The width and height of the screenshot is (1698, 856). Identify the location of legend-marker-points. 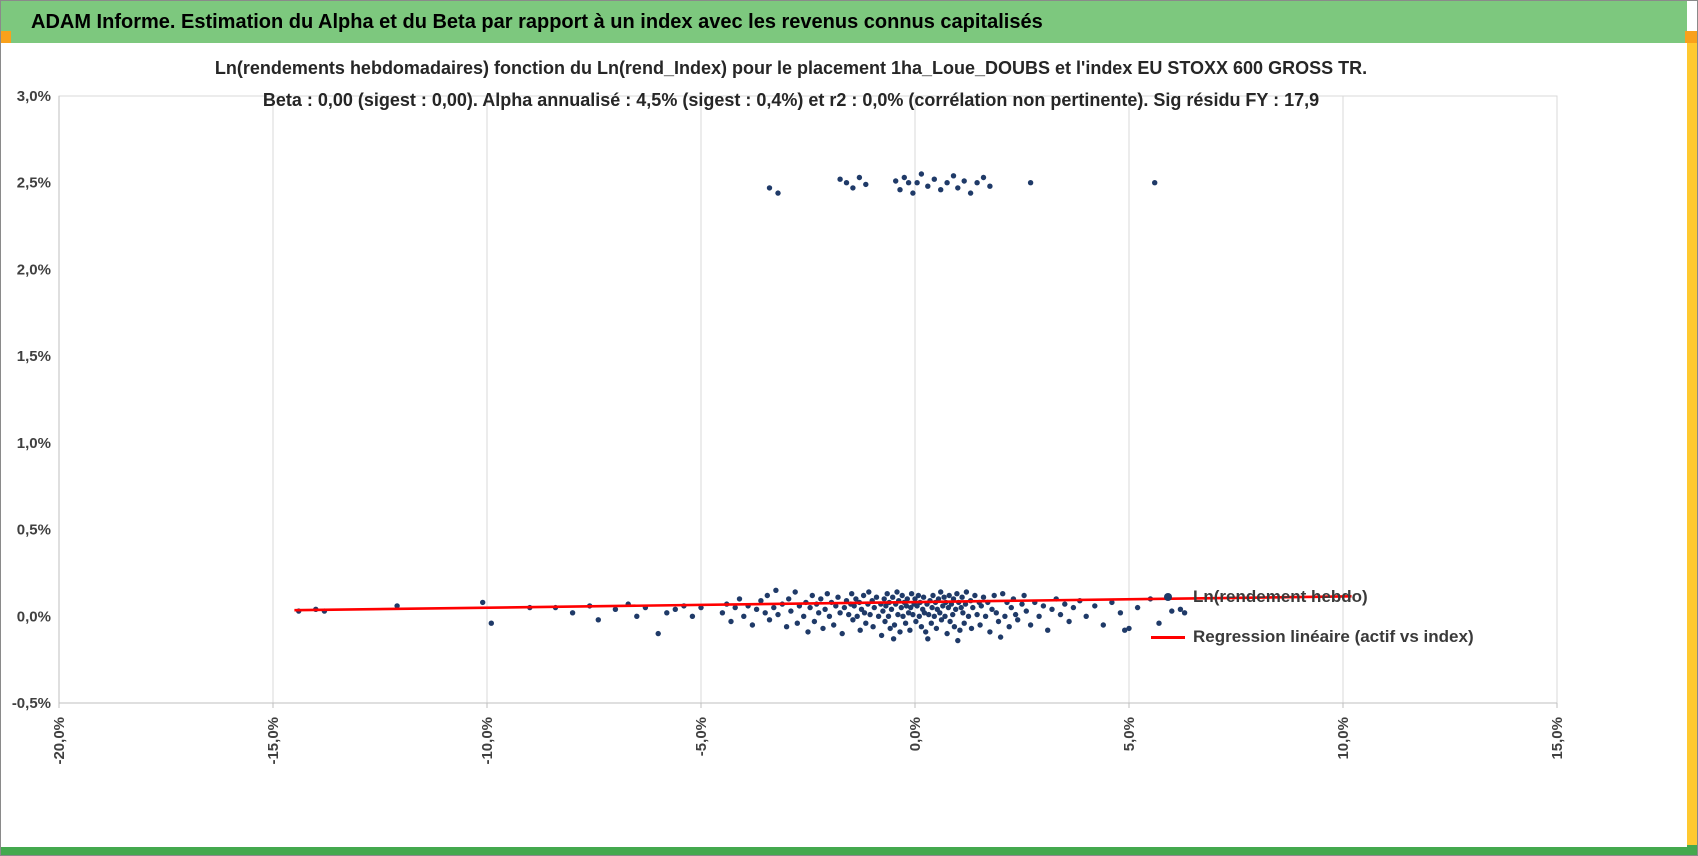
(1168, 597).